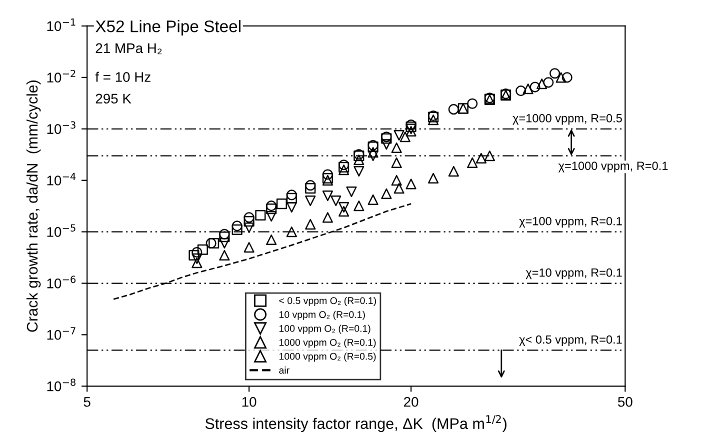  What do you see at coordinates (325, 329) in the screenshot?
I see `legend-label: 100 vppm O₂ (R=0.1)` at bounding box center [325, 329].